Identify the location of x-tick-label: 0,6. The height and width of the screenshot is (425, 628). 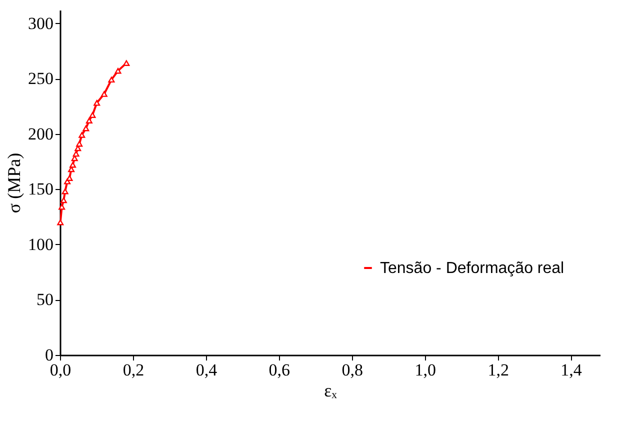
(279, 370).